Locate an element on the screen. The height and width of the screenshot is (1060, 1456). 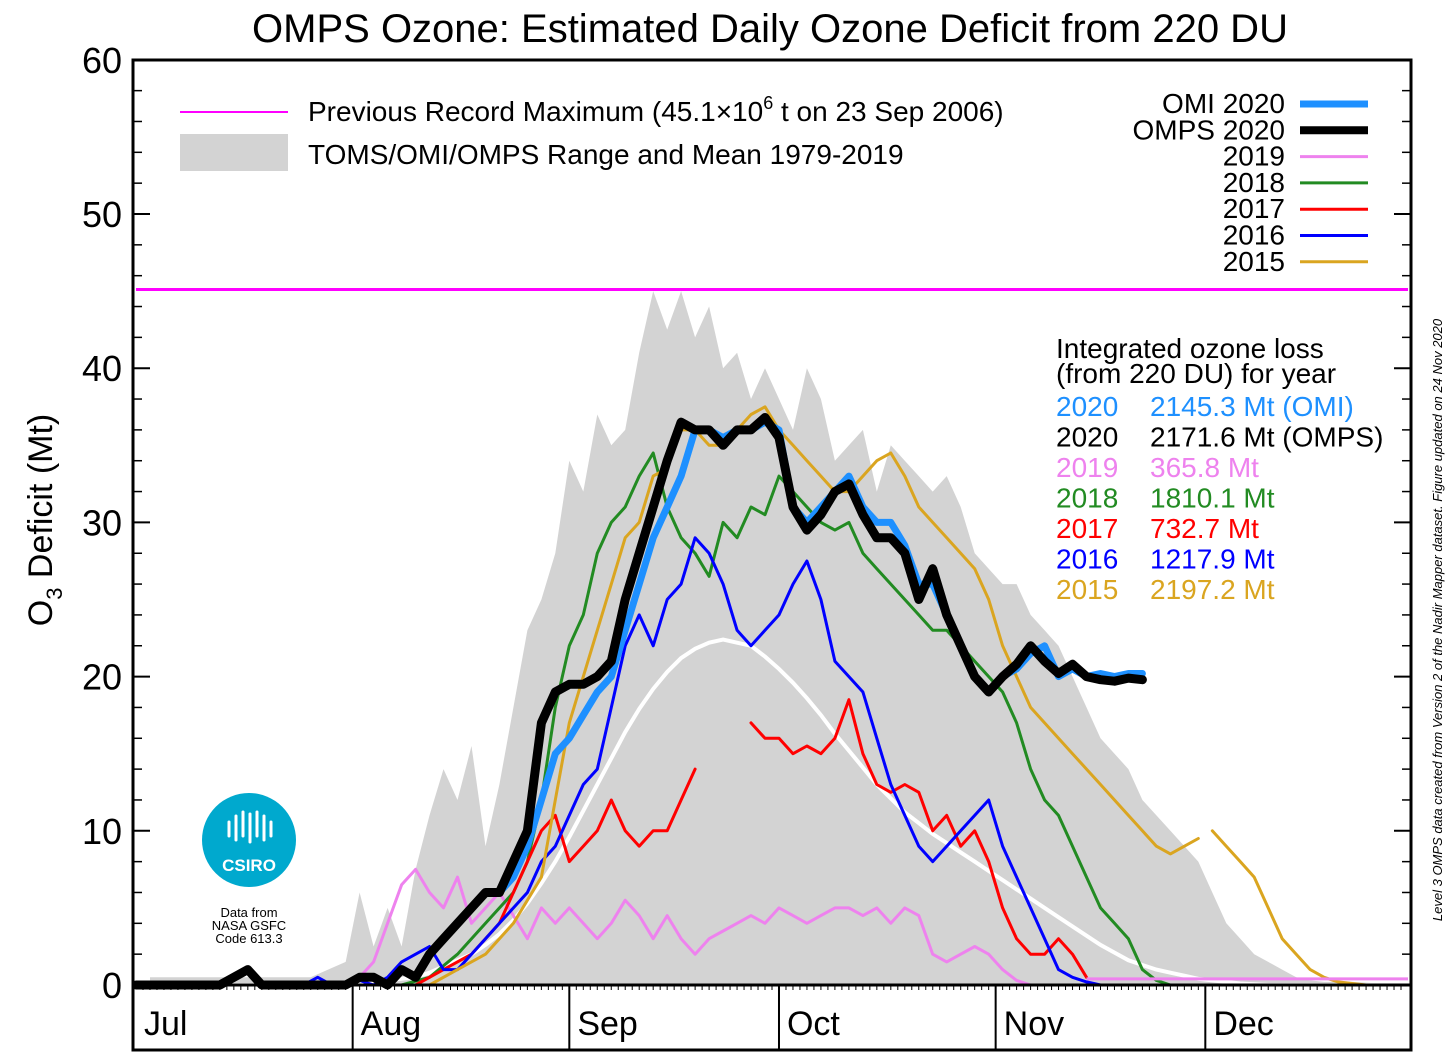
month-label-oct: Oct is located at coordinates (813, 1024).